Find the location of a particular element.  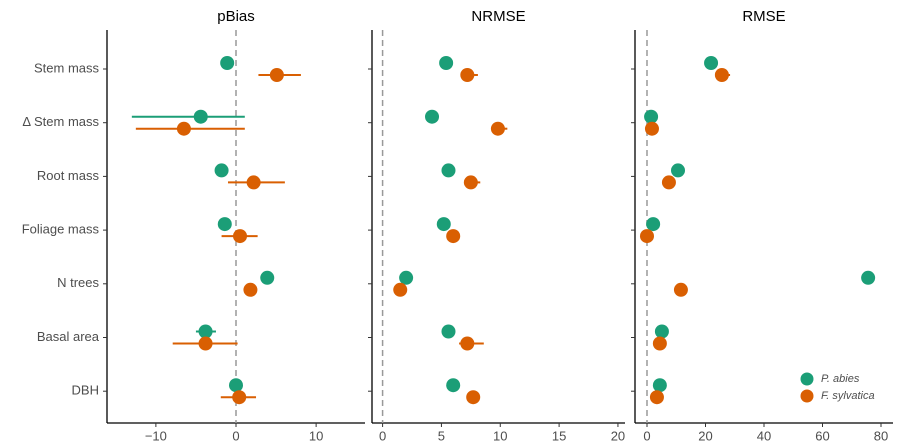

legend-label: P. abies is located at coordinates (840, 379).